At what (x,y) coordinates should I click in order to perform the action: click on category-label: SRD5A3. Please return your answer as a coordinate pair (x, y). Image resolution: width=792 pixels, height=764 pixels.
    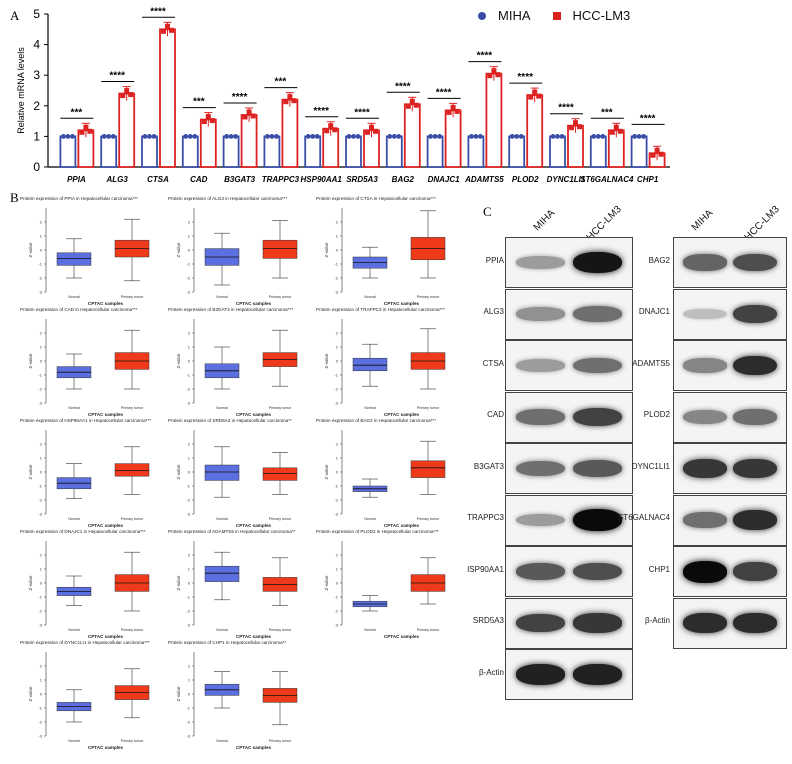
    Looking at the image, I should click on (362, 179).